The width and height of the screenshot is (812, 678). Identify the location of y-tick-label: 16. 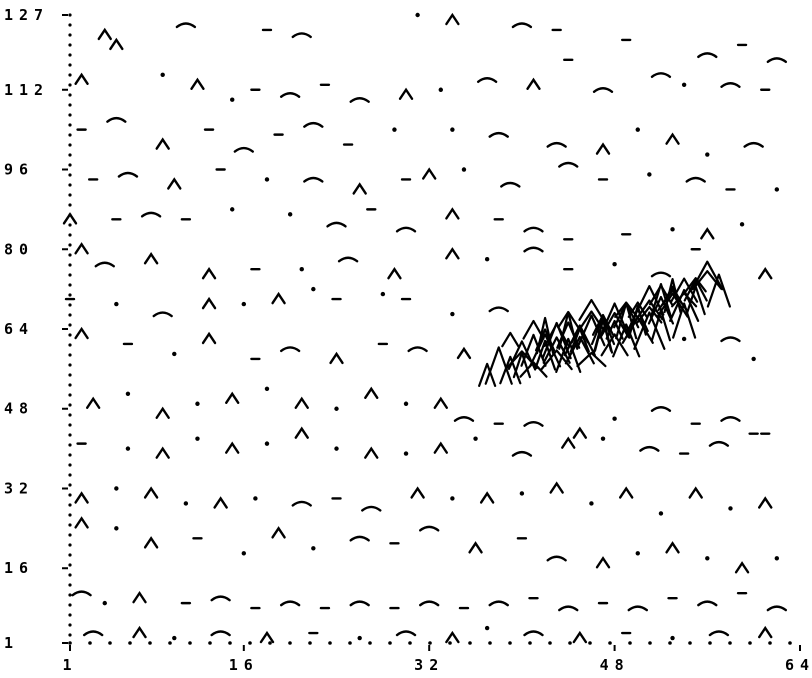
(19, 568).